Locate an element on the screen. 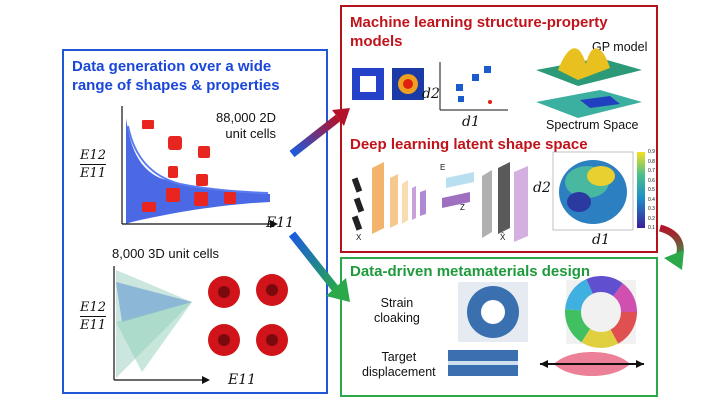  gp-surface is located at coordinates (589, 83).